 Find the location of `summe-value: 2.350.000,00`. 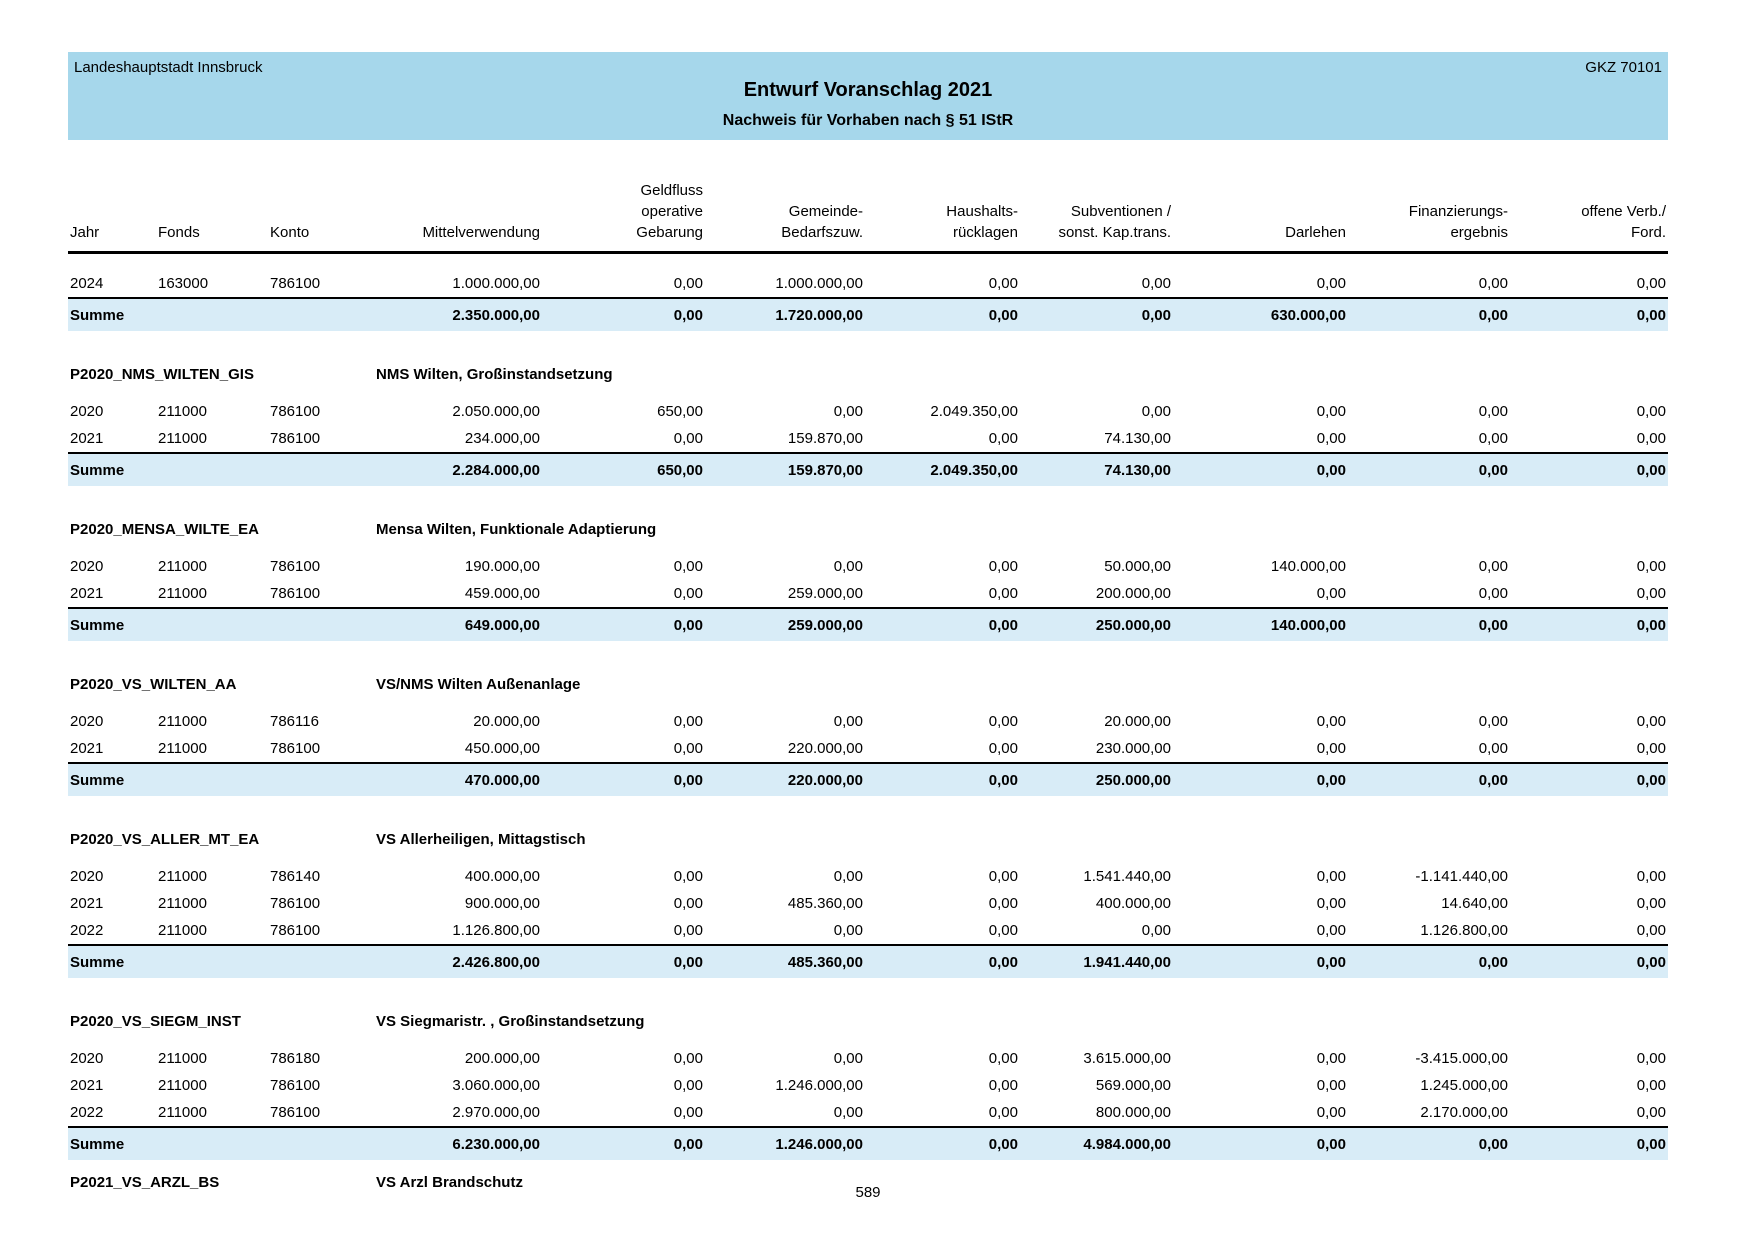

summe-value: 2.350.000,00 is located at coordinates (458, 314).